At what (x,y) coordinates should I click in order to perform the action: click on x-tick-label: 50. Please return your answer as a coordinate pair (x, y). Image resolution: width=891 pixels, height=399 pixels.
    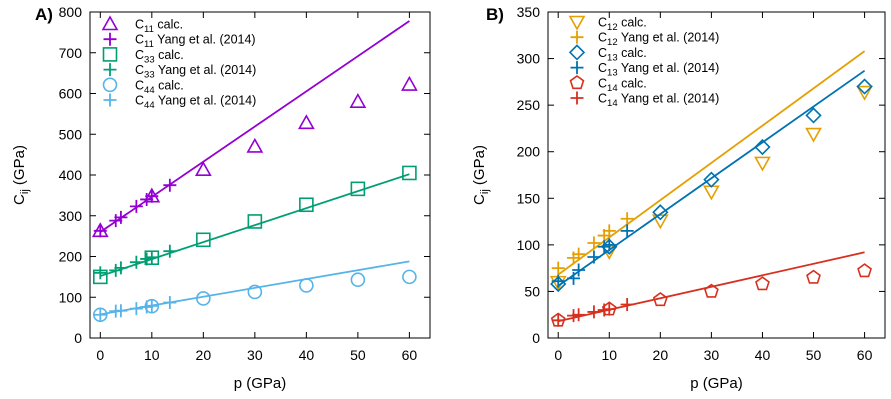
    Looking at the image, I should click on (814, 355).